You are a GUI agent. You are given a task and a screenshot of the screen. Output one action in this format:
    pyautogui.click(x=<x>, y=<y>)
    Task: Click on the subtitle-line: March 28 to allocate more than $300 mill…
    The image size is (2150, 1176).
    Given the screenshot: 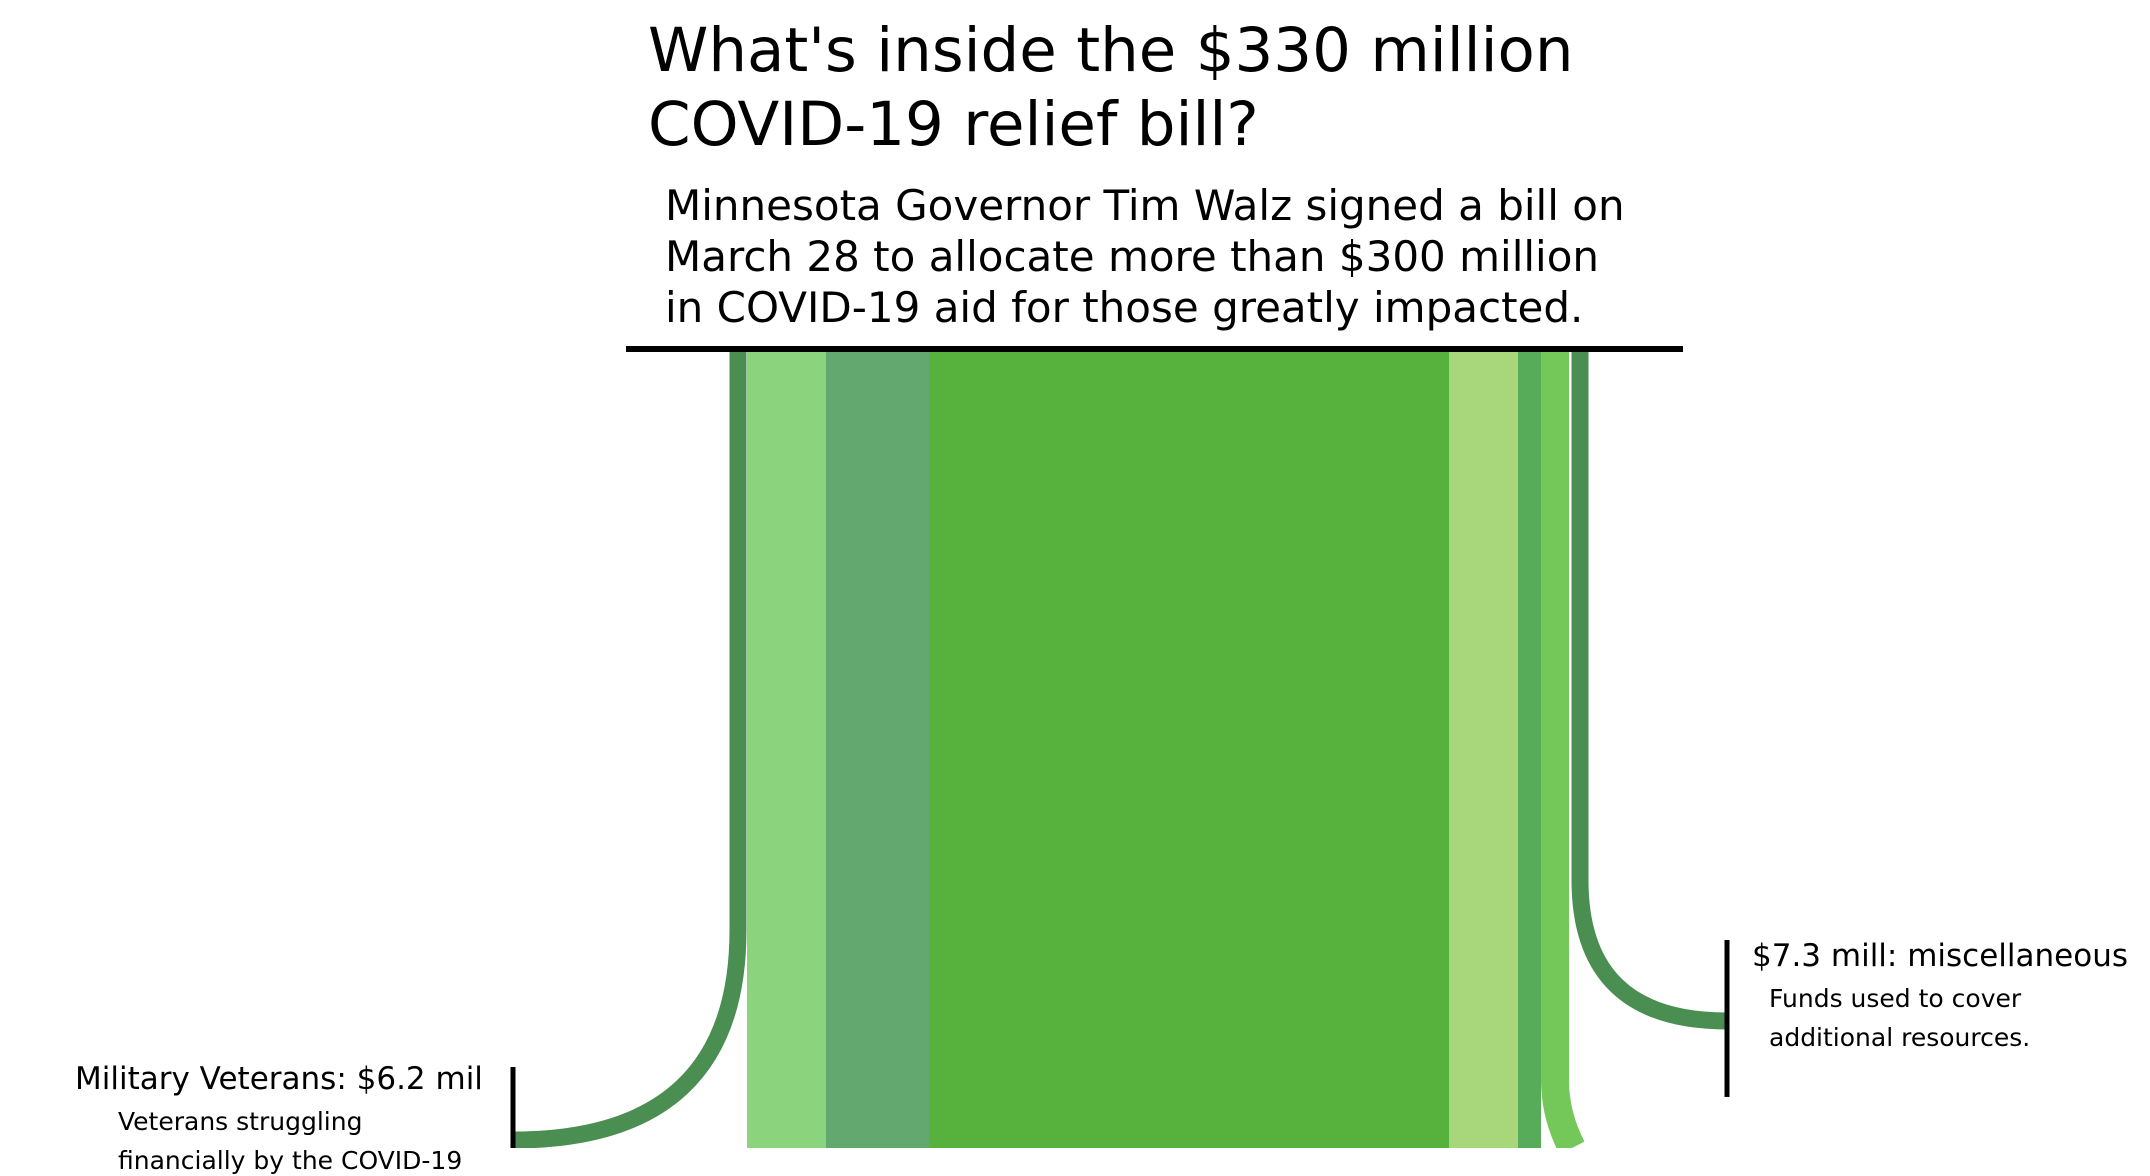 What is the action you would take?
    pyautogui.click(x=1132, y=256)
    